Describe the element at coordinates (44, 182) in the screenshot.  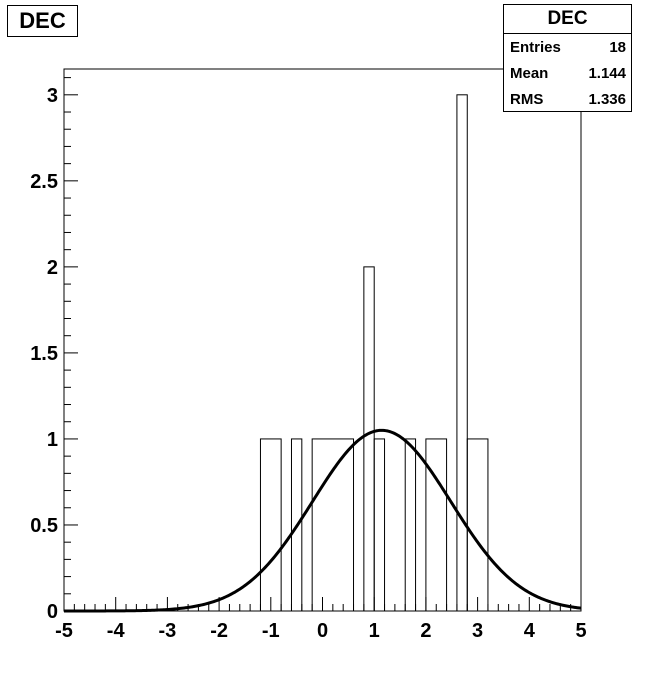
I see `y-tick-label: 2.5` at that location.